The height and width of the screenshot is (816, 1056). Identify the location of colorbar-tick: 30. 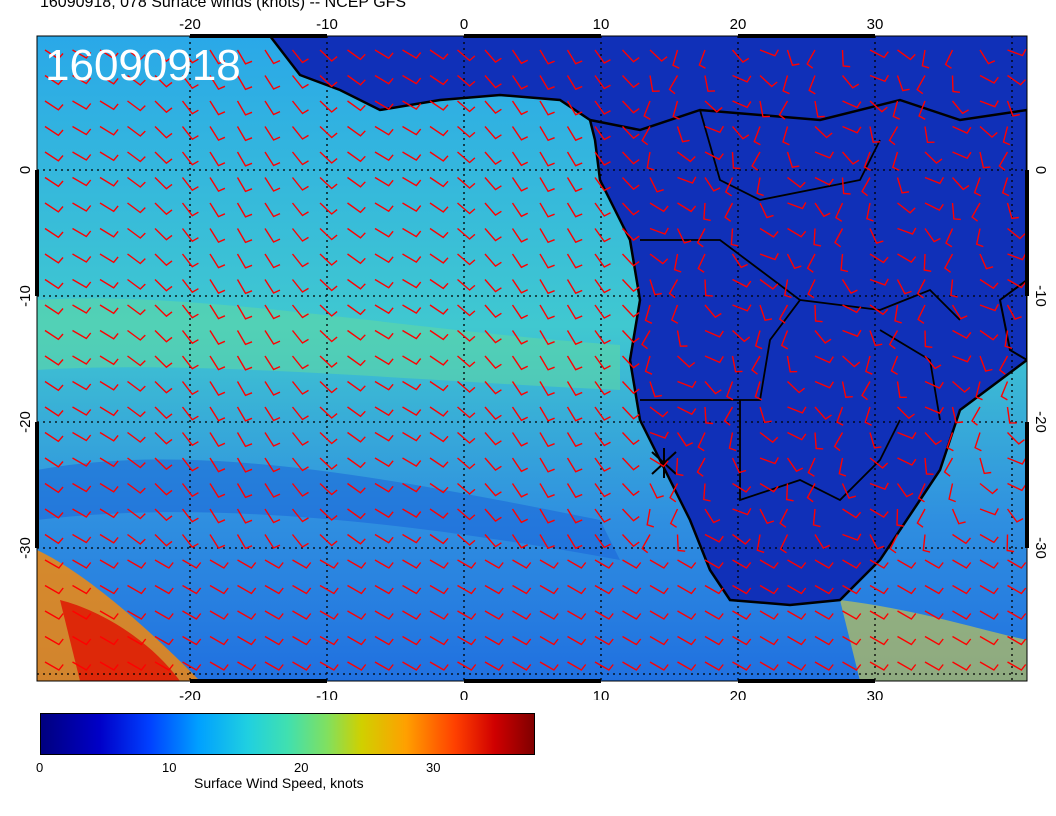
(433, 767).